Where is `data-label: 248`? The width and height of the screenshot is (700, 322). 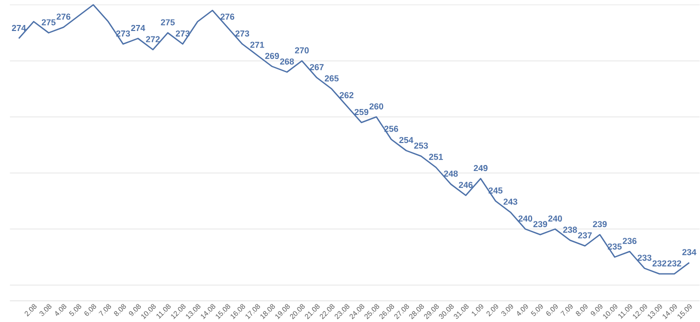 data-label: 248 is located at coordinates (451, 173).